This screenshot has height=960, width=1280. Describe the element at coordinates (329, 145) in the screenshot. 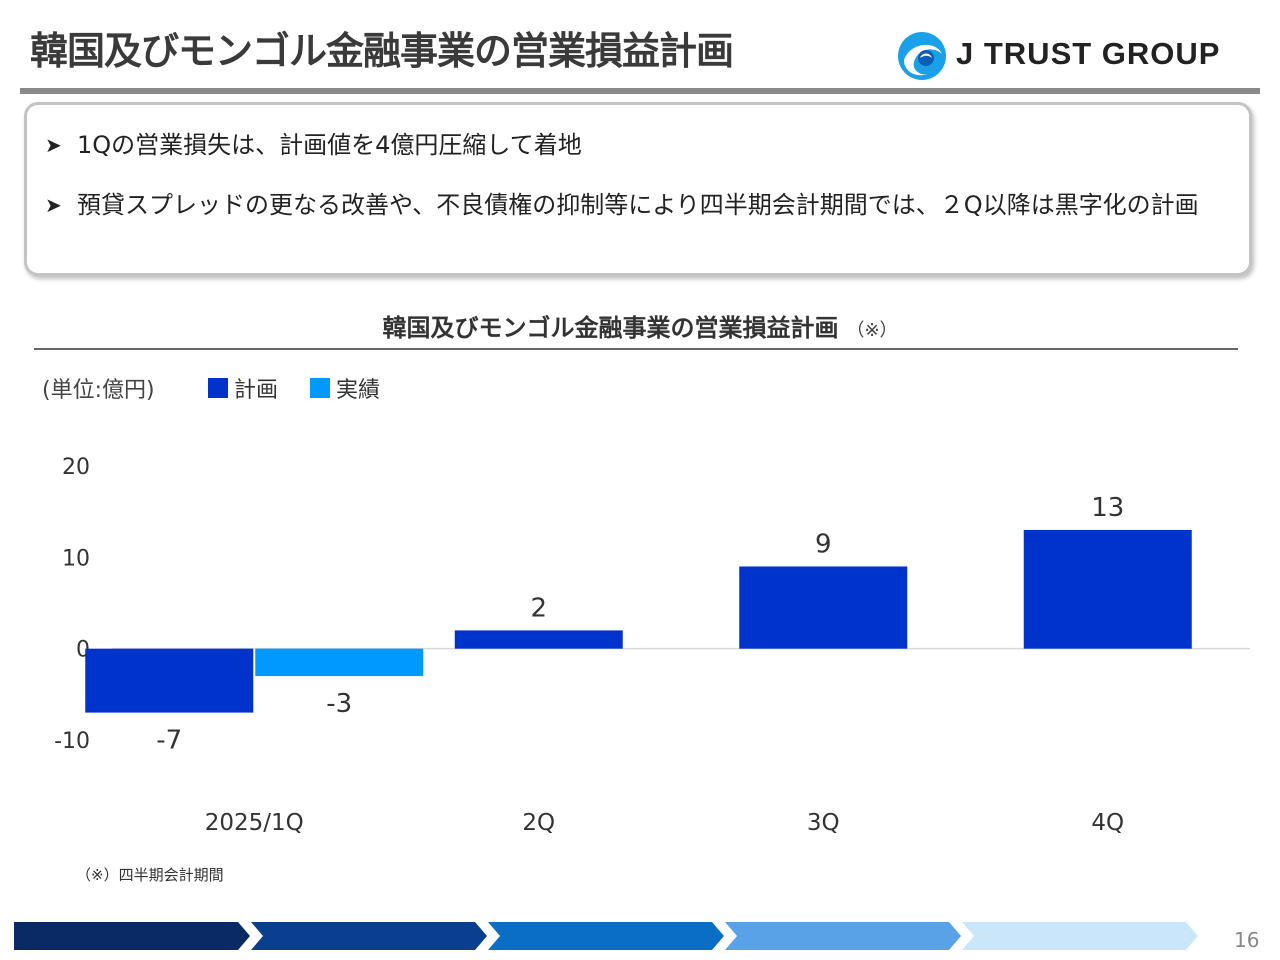

I see `summary-bullet-text: 1Qの営業損失は、計画値を4億円圧縮して着地` at that location.